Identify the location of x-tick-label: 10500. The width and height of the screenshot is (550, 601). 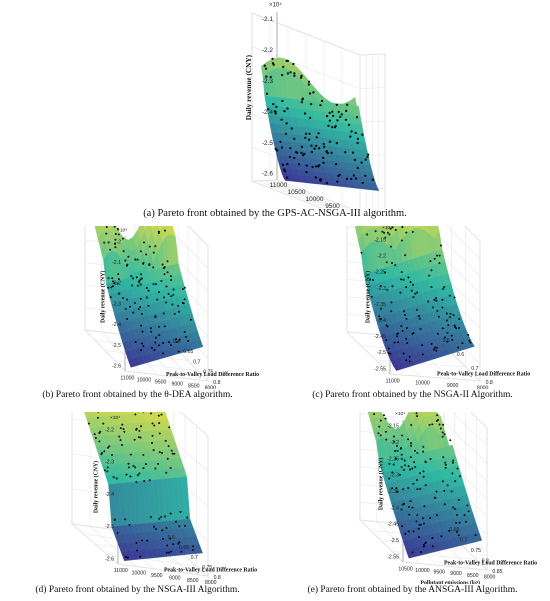
(297, 192).